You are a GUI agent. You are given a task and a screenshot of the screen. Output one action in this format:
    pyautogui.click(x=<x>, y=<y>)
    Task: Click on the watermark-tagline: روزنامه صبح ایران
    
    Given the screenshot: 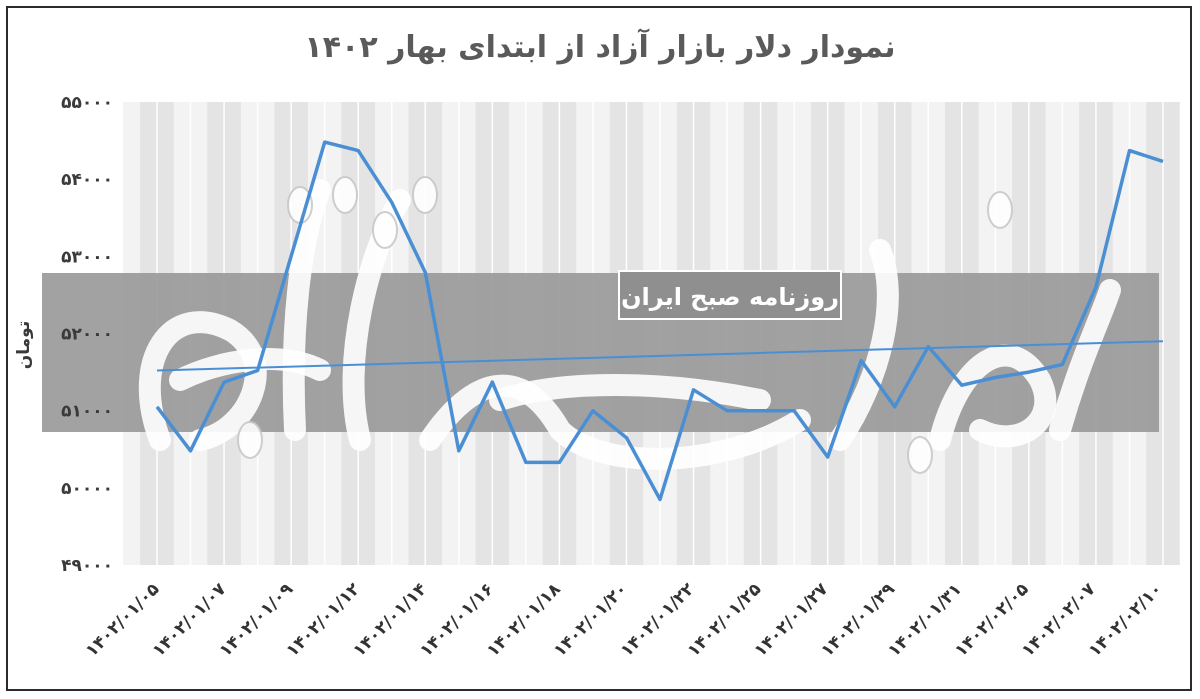 What is the action you would take?
    pyautogui.click(x=730, y=295)
    